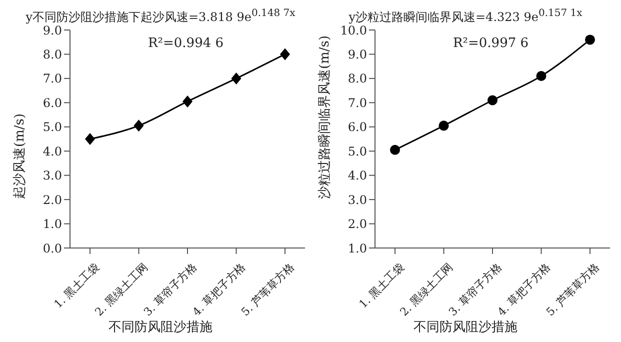 The height and width of the screenshot is (342, 621). I want to click on y-tick-label: 10.0, so click(353, 30).